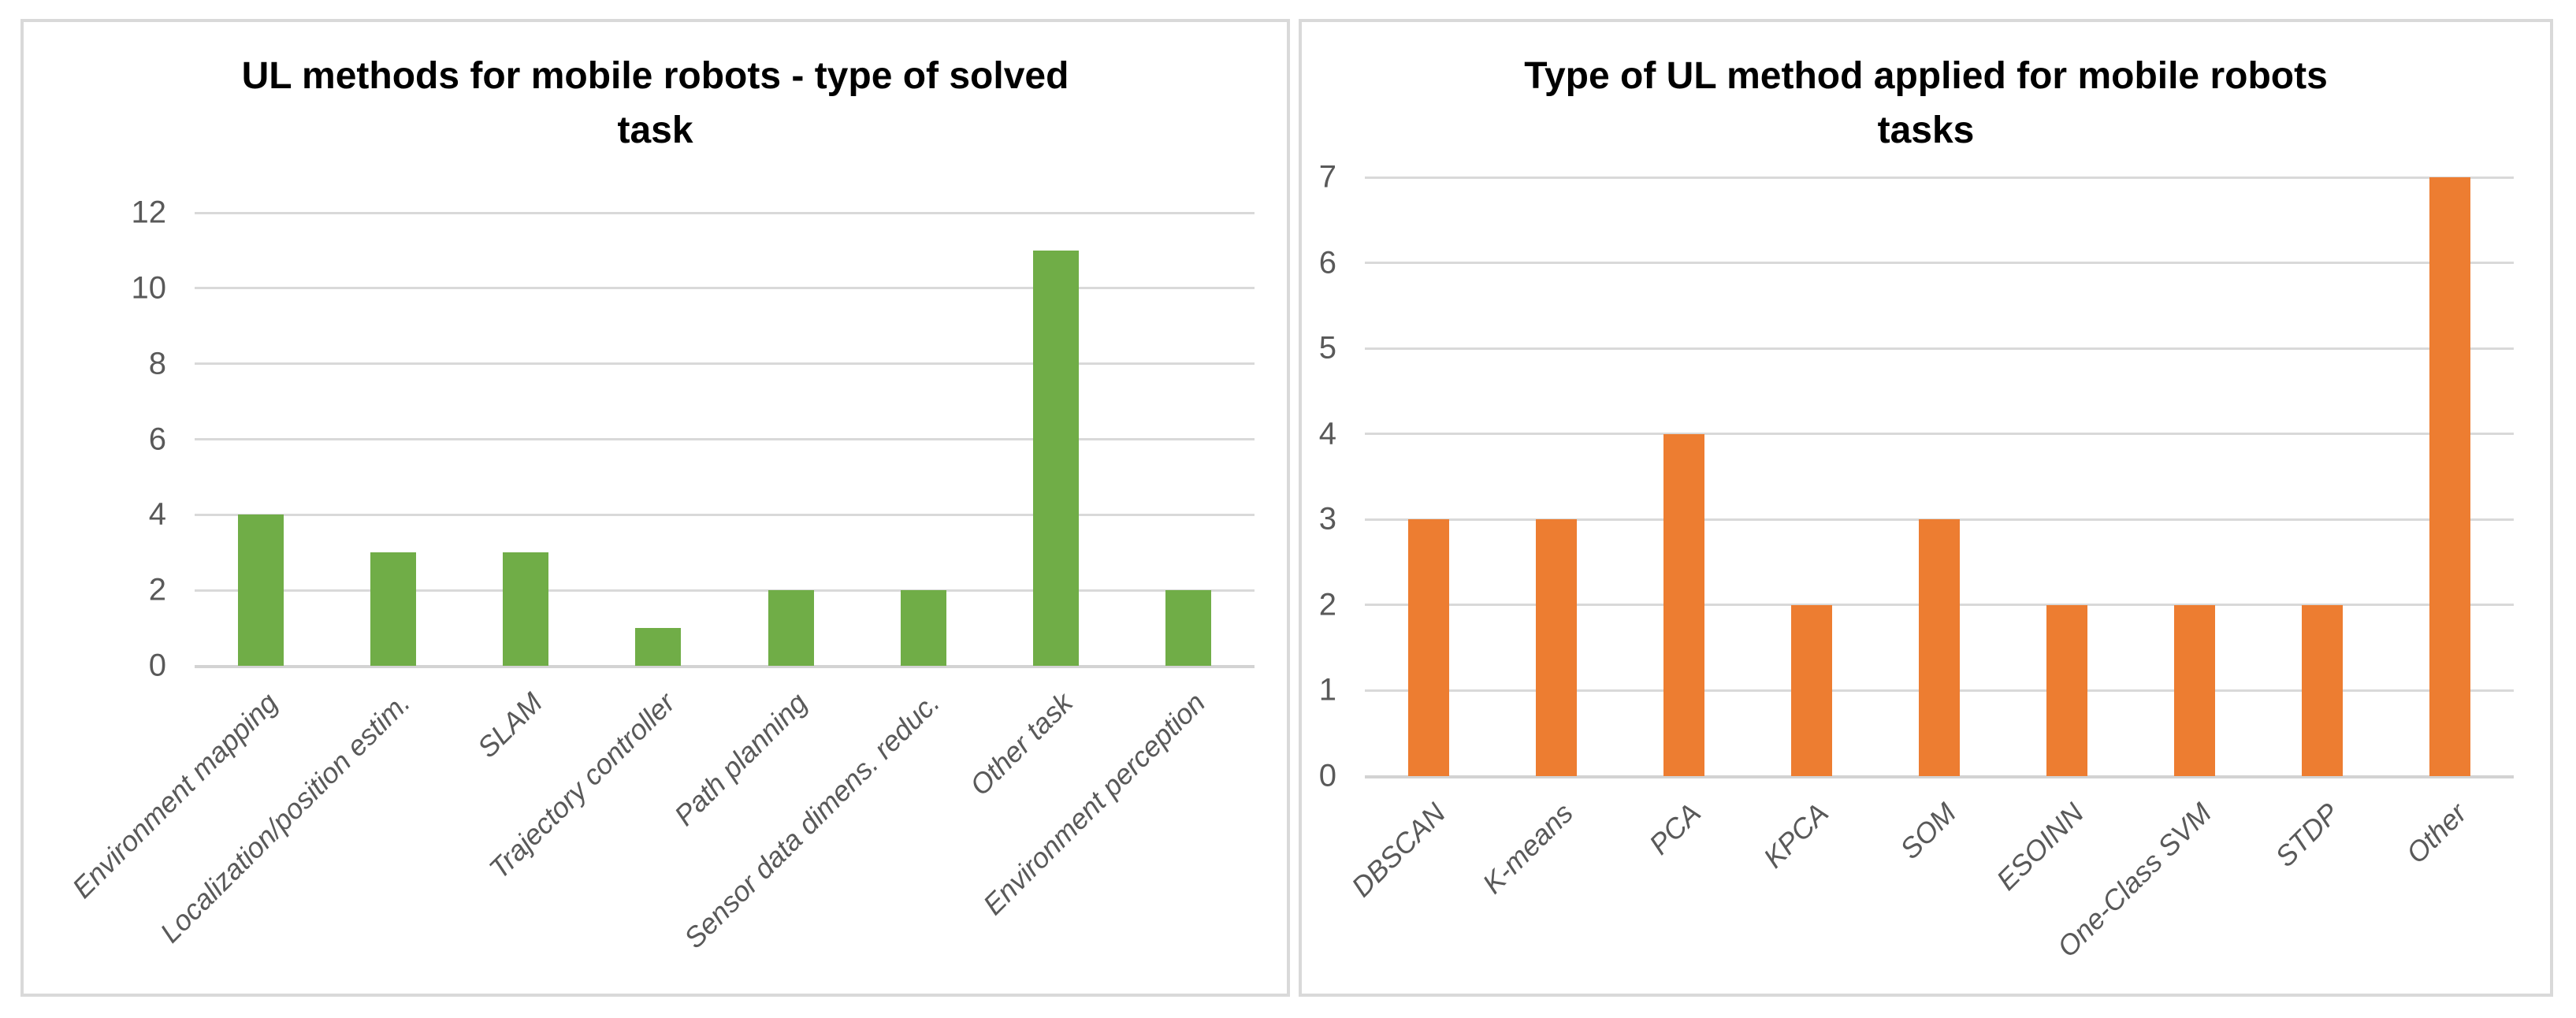 The width and height of the screenshot is (2576, 1018). What do you see at coordinates (2436, 833) in the screenshot?
I see `x-category-label-Other: Other` at bounding box center [2436, 833].